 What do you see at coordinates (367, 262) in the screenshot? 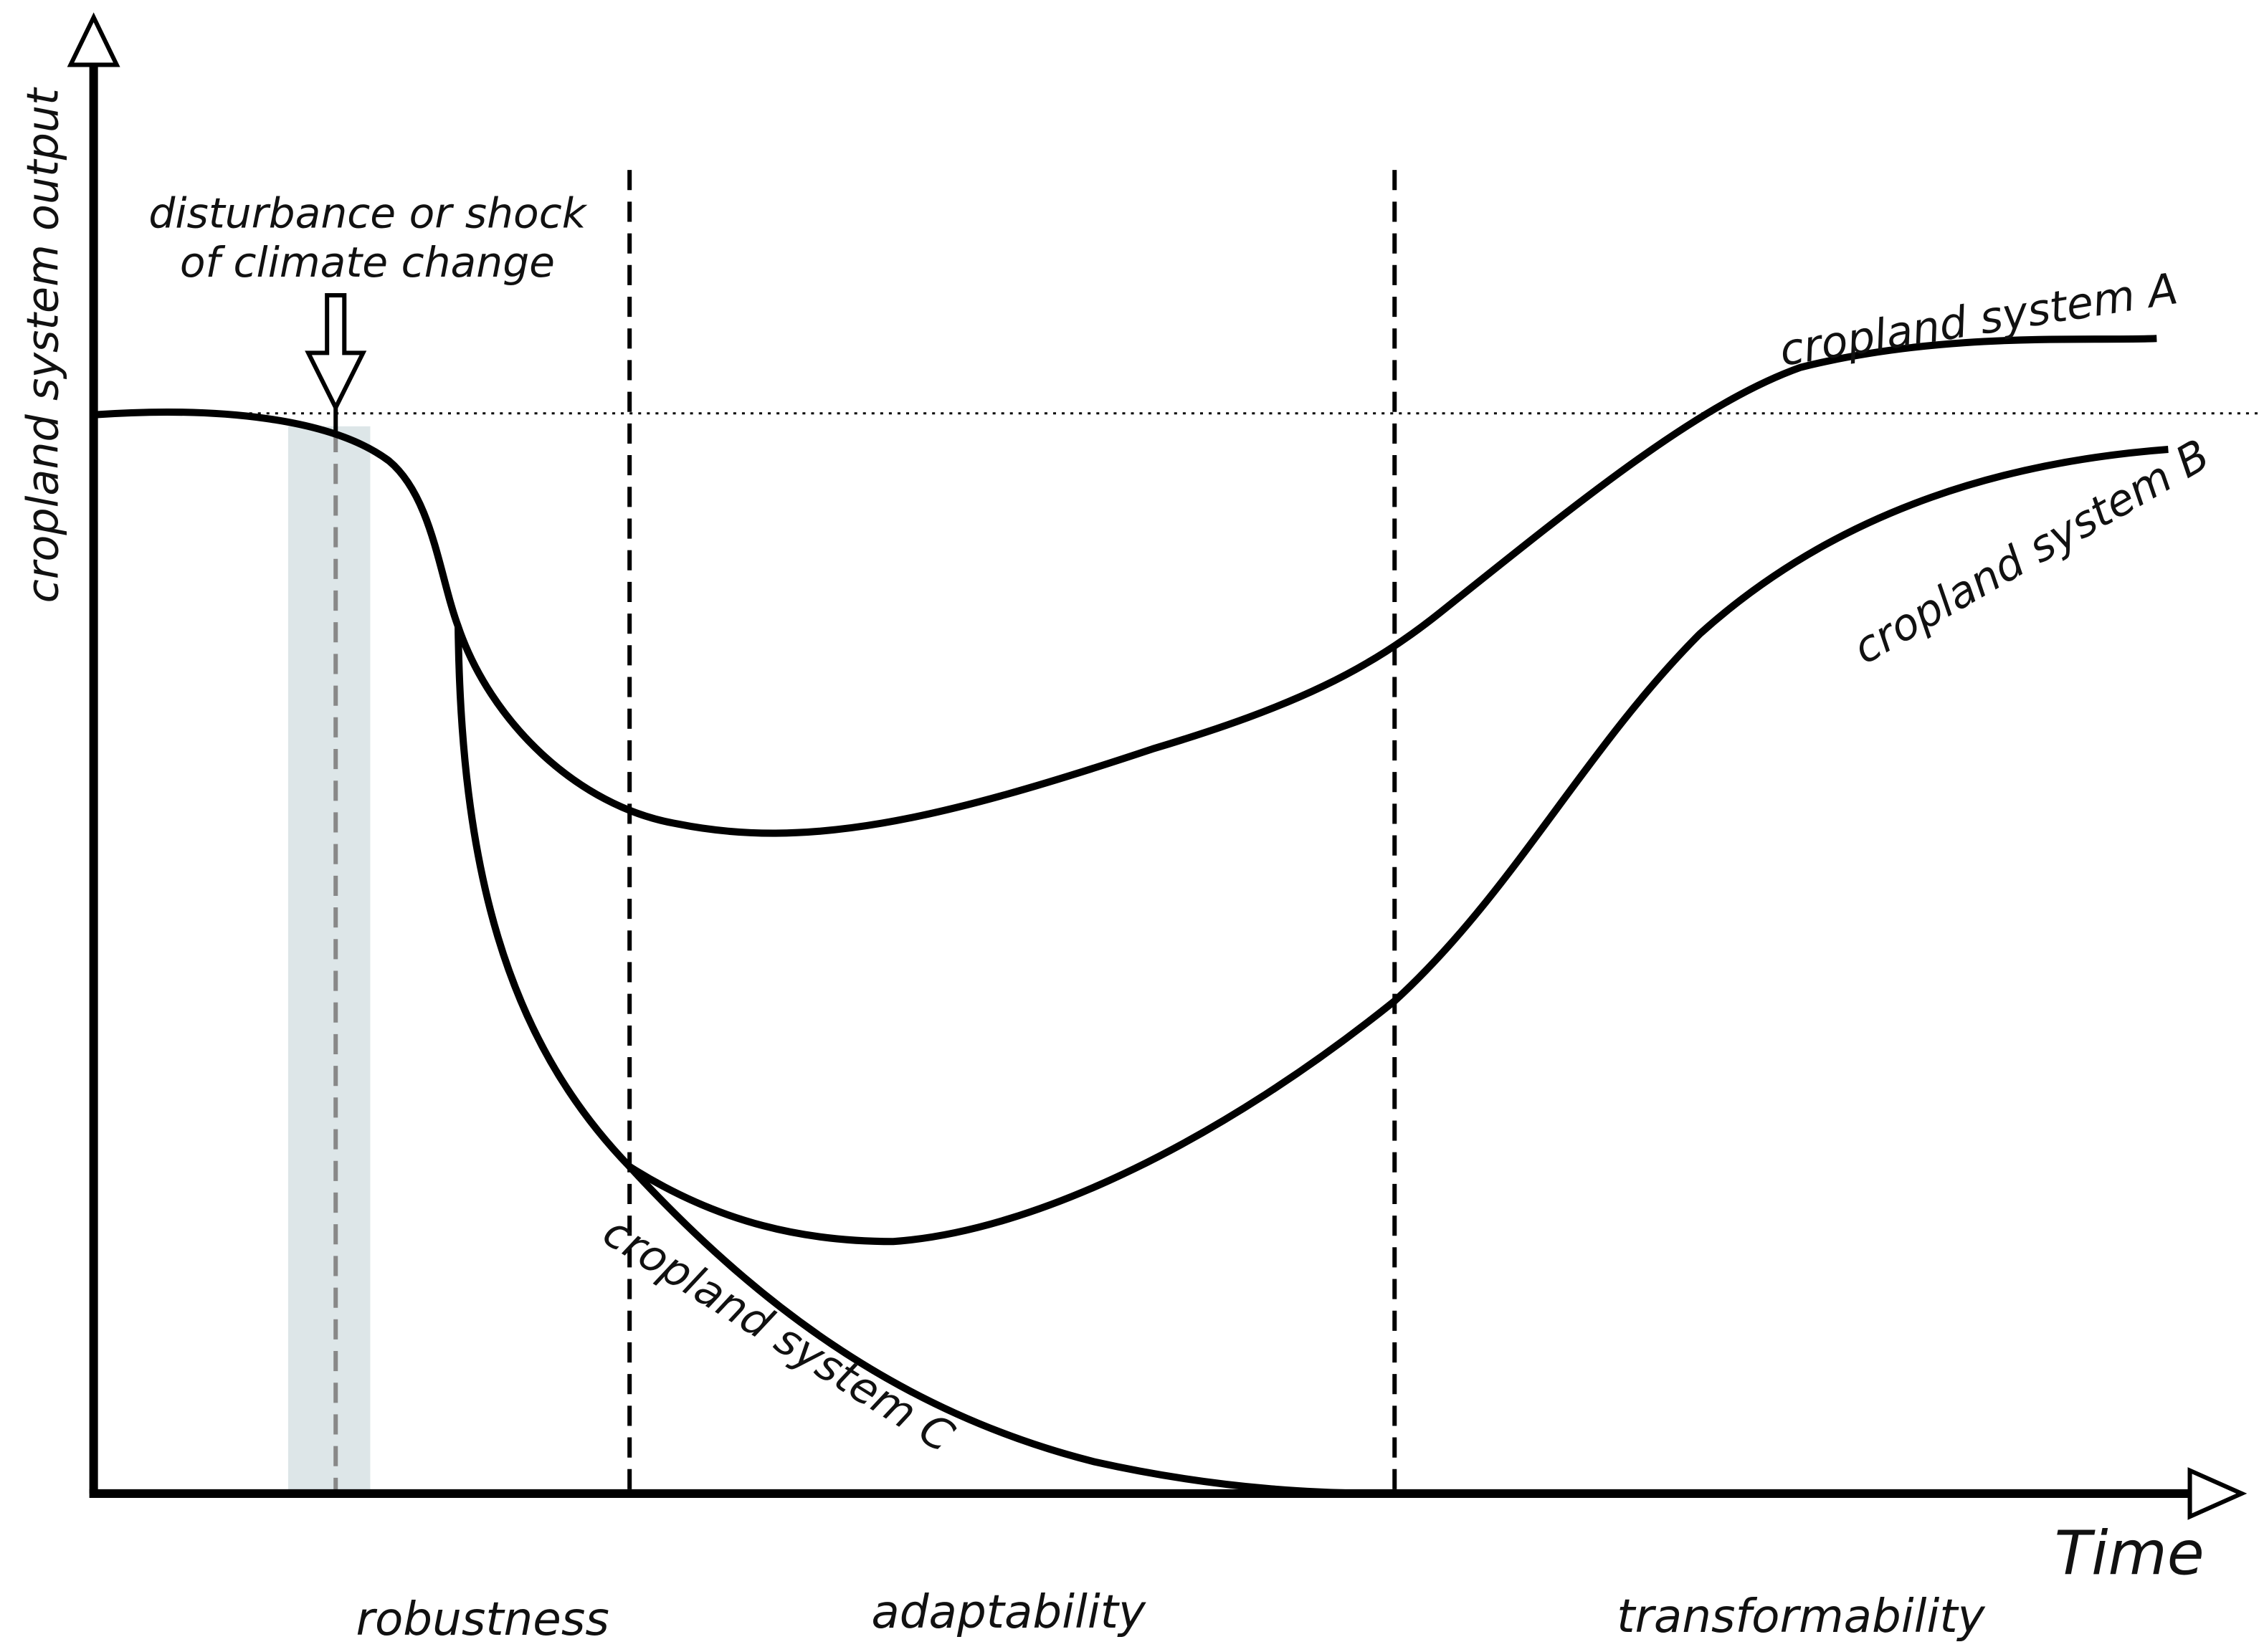
I see `annotation-line: of climate change` at bounding box center [367, 262].